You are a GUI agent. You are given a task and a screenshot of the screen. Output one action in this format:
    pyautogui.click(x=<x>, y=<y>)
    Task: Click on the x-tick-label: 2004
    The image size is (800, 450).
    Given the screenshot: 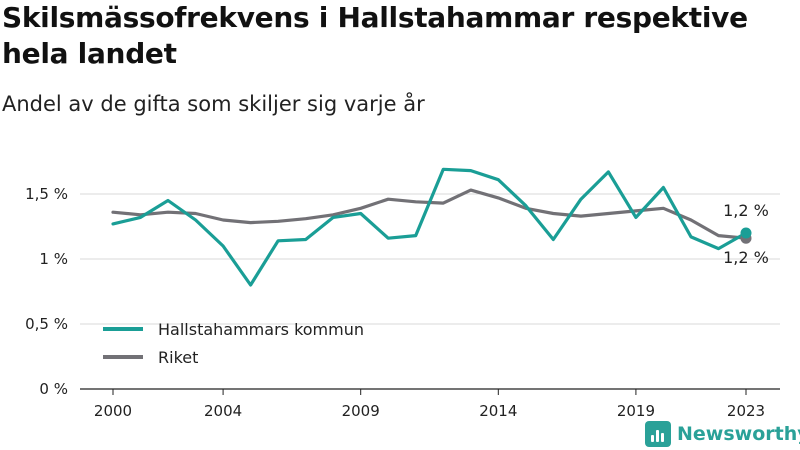 What is the action you would take?
    pyautogui.click(x=223, y=411)
    